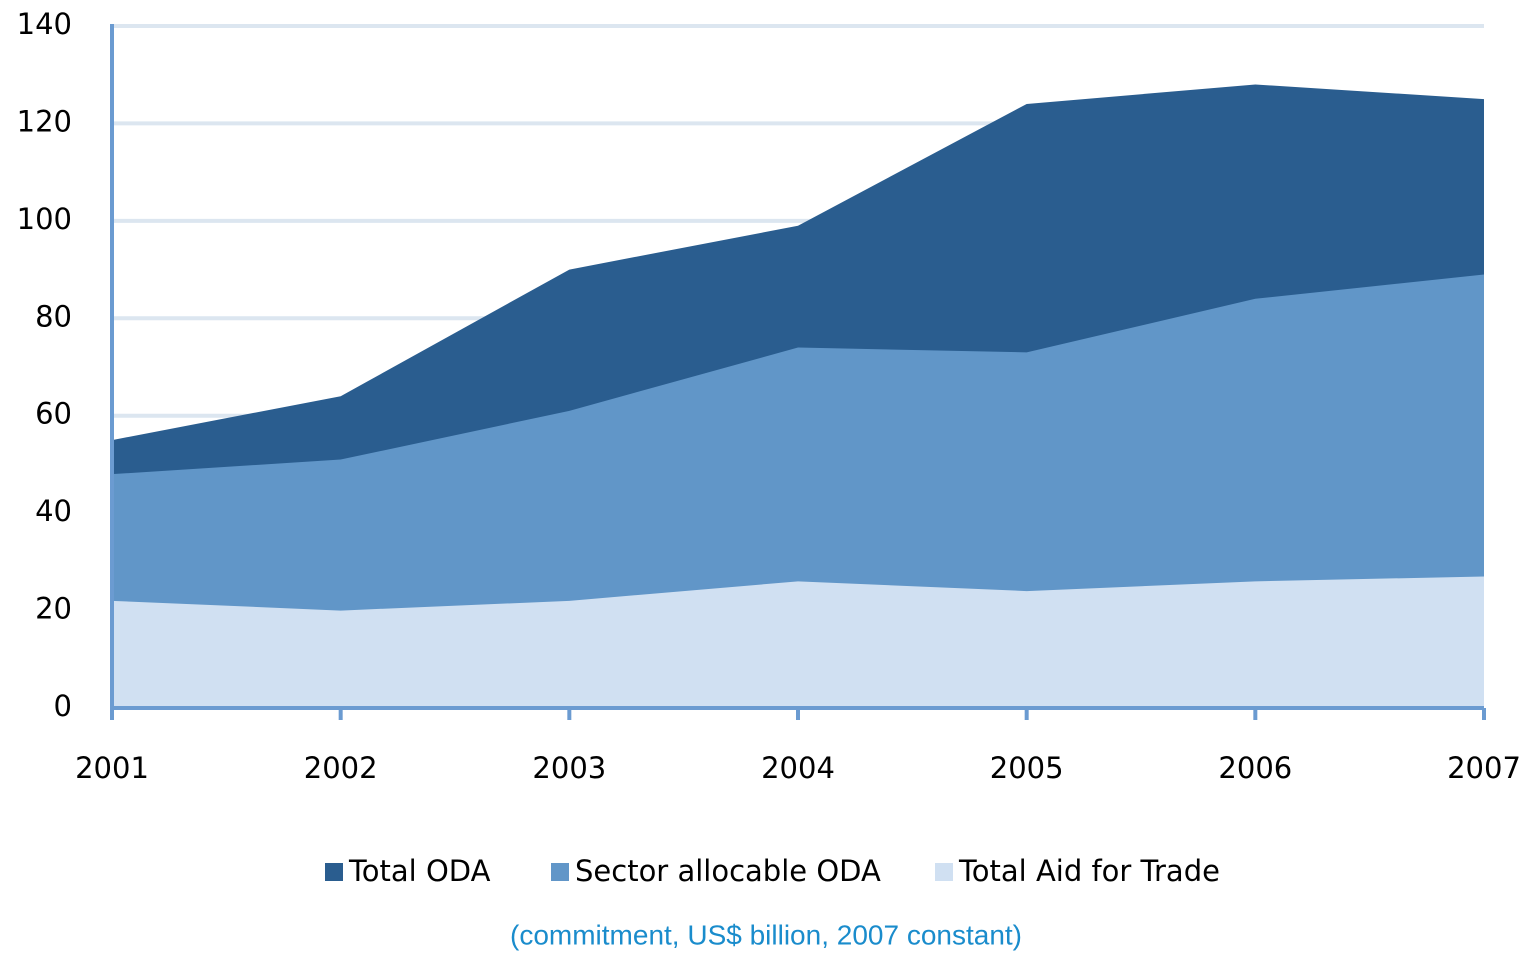  What do you see at coordinates (53, 316) in the screenshot?
I see `y-tick-label: 80` at bounding box center [53, 316].